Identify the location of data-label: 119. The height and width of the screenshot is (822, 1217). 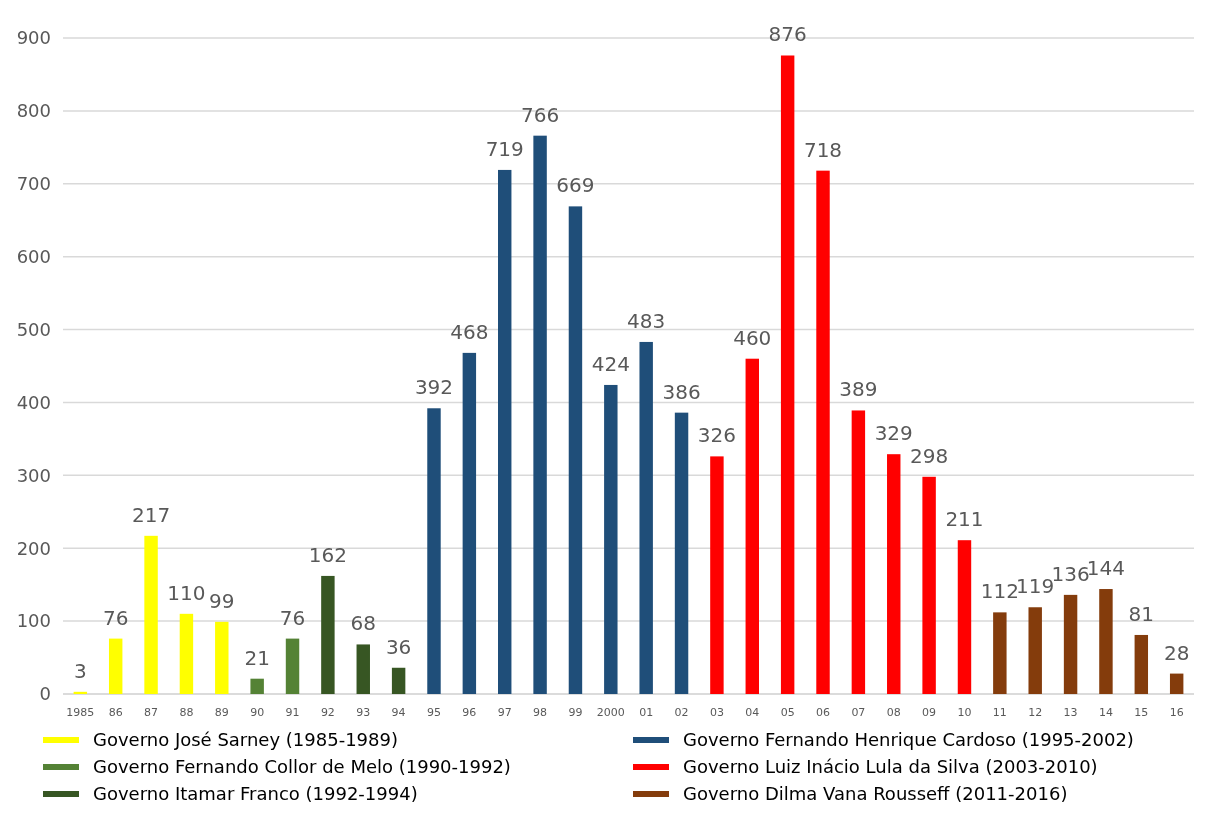
(1035, 586).